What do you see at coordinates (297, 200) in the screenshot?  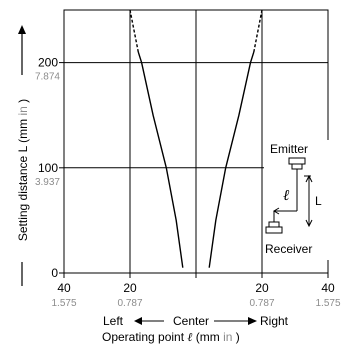 I see `inset-diagram: Emitter L ℓ Receiver` at bounding box center [297, 200].